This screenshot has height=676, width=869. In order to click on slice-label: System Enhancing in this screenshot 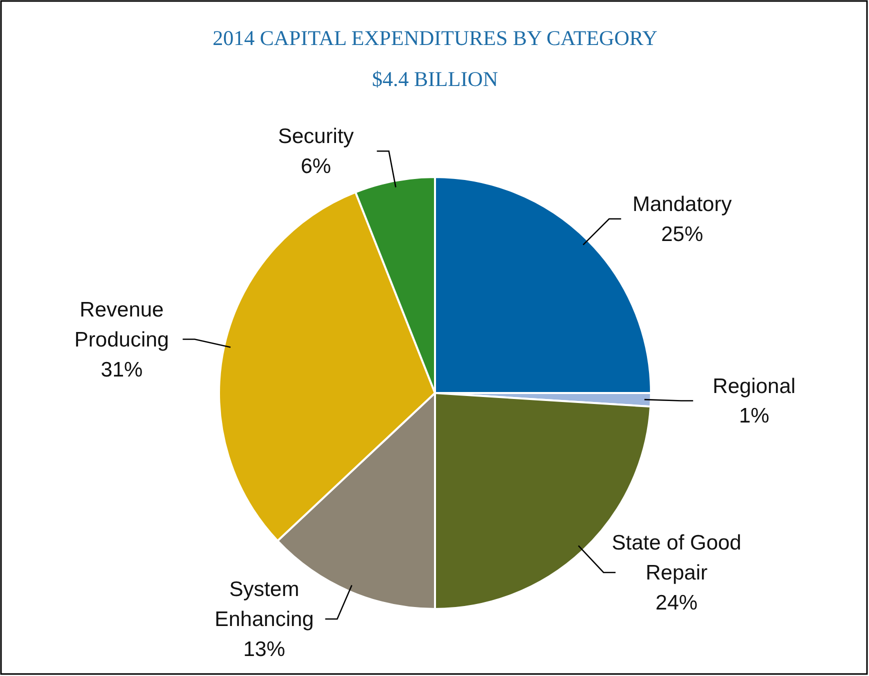, I will do `click(264, 604)`.